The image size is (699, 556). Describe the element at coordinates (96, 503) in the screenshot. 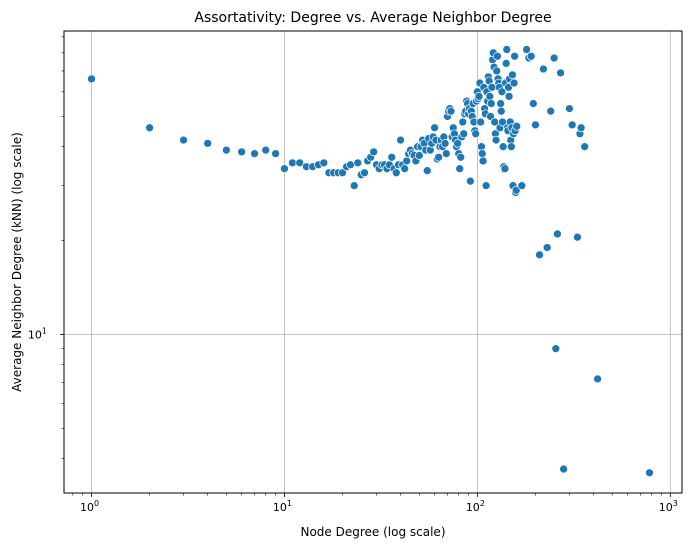

I see `x-tick-exponent: 0` at that location.